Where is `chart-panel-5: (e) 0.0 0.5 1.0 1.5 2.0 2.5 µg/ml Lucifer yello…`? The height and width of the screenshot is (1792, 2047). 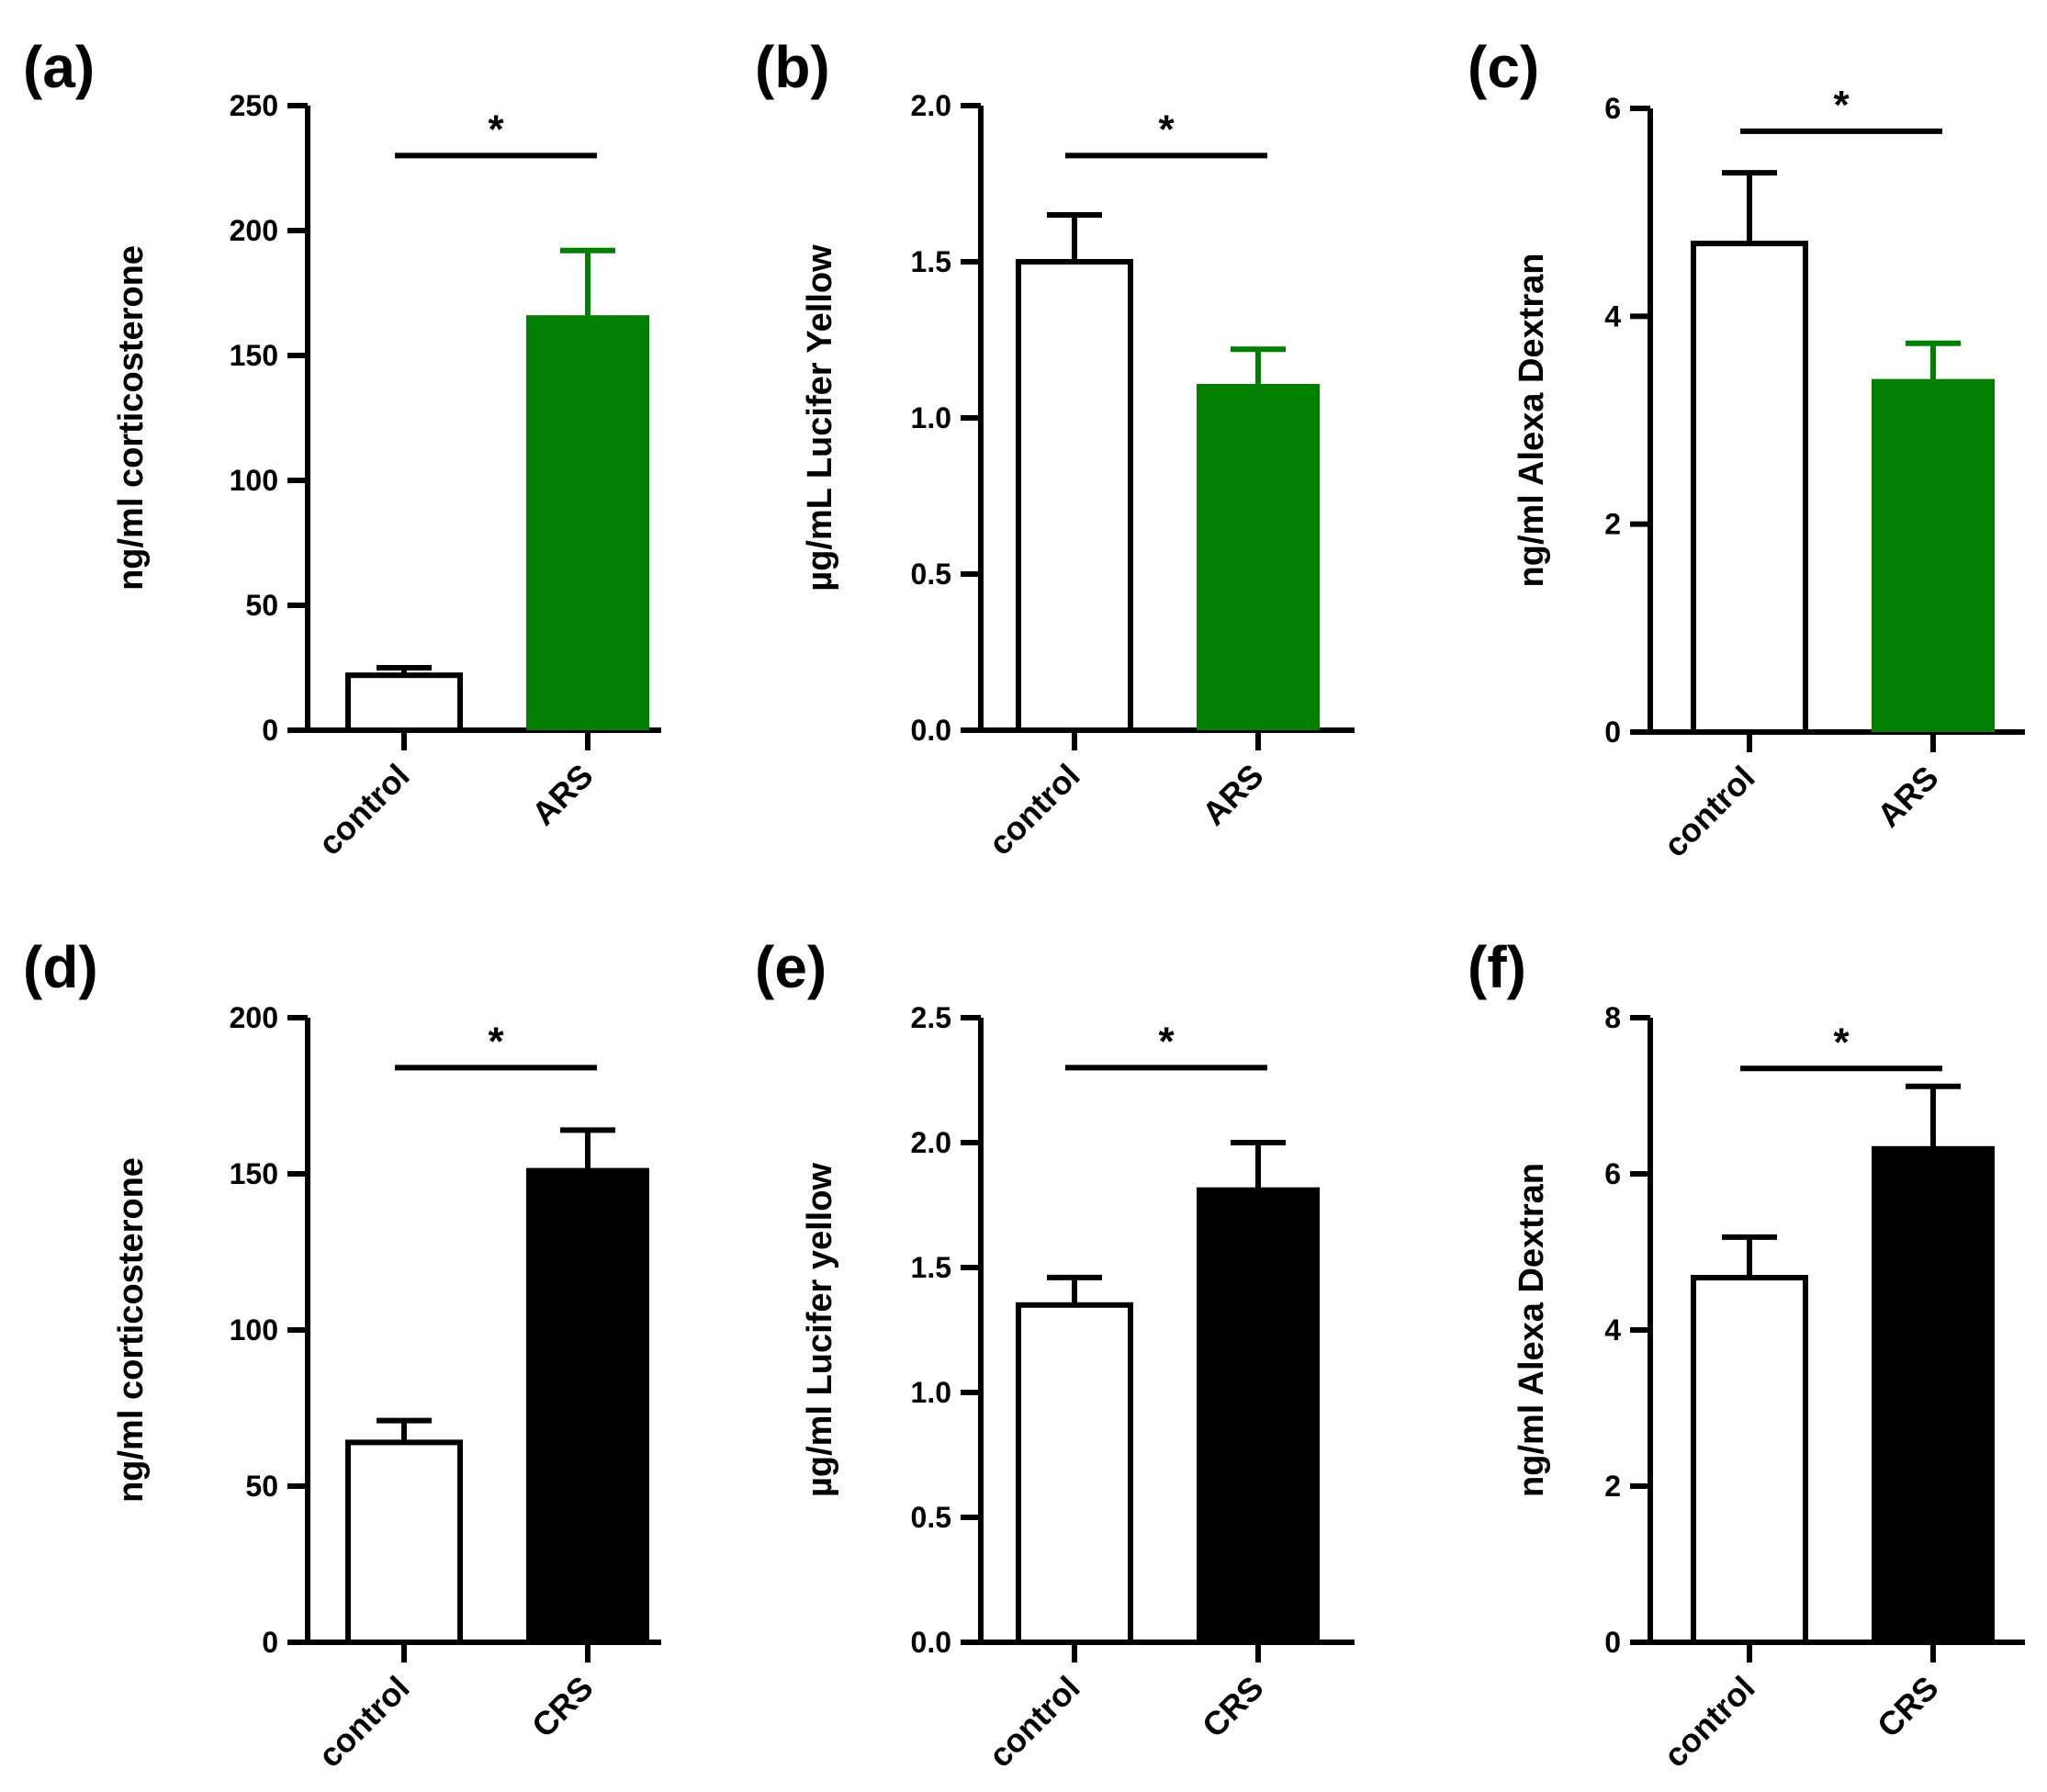 chart-panel-5: (e) 0.0 0.5 1.0 1.5 2.0 2.5 µg/ml Lucifer yello… is located at coordinates (1055, 1354).